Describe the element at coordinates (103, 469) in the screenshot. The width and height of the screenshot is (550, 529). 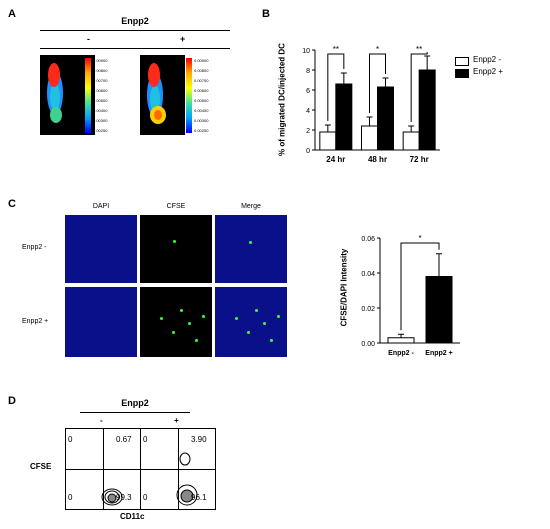
I see `flow-plot-minus: 0 0.67 0 99.3` at that location.